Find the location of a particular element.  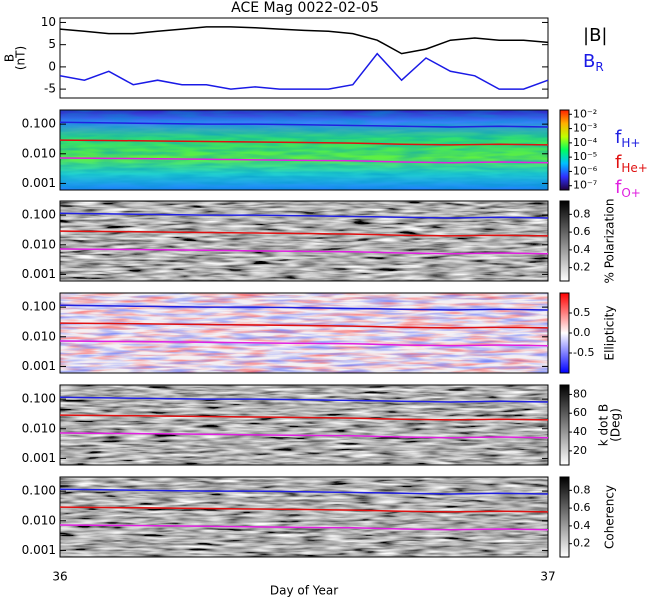

legend-label: |B| is located at coordinates (595, 35).